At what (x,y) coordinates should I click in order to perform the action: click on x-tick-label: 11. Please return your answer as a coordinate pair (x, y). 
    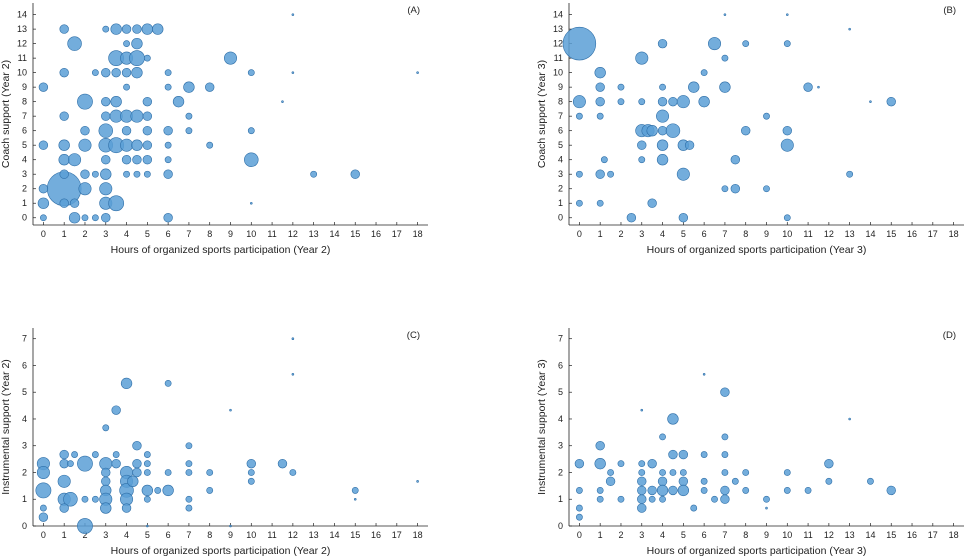
    Looking at the image, I should click on (807, 234).